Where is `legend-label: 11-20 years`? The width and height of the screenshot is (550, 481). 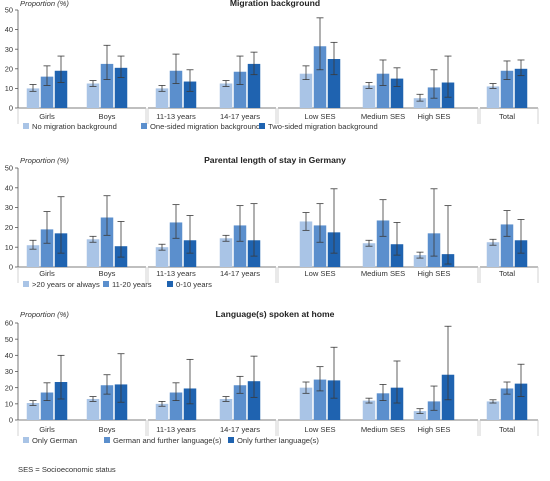 legend-label: 11-20 years is located at coordinates (132, 284).